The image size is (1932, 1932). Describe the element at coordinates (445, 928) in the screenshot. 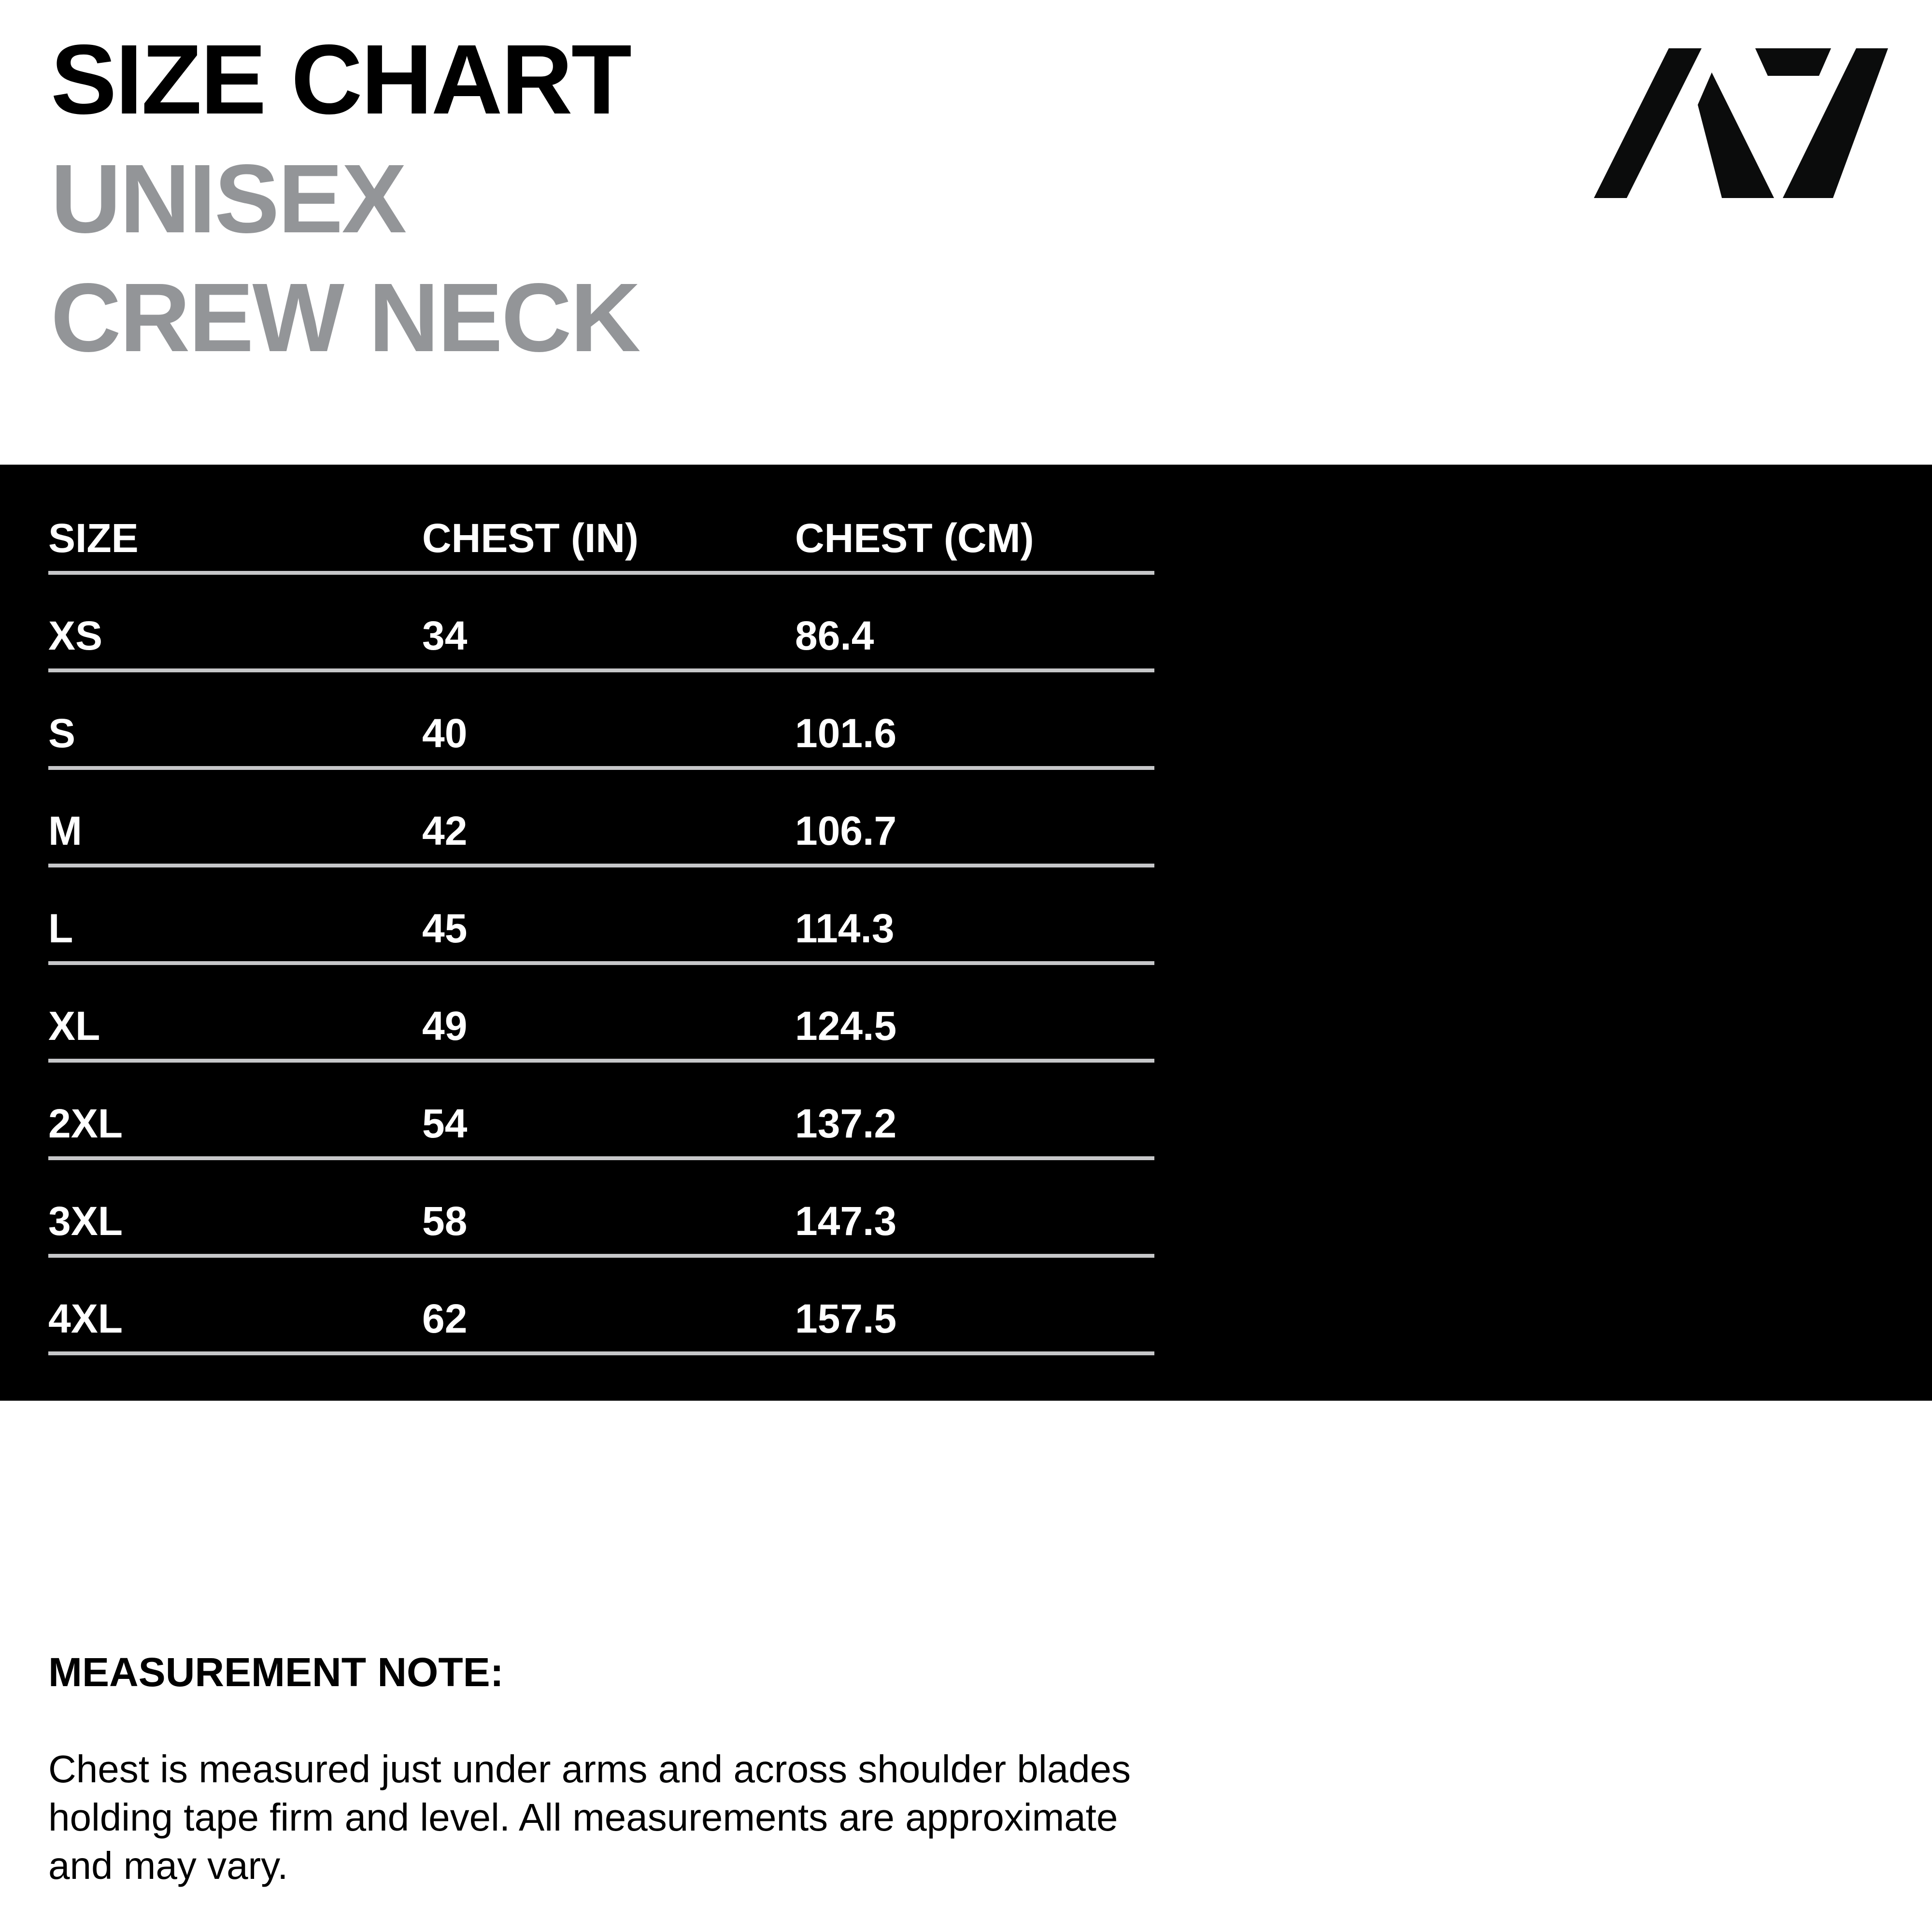

I see `chest-in-cell: 45` at that location.